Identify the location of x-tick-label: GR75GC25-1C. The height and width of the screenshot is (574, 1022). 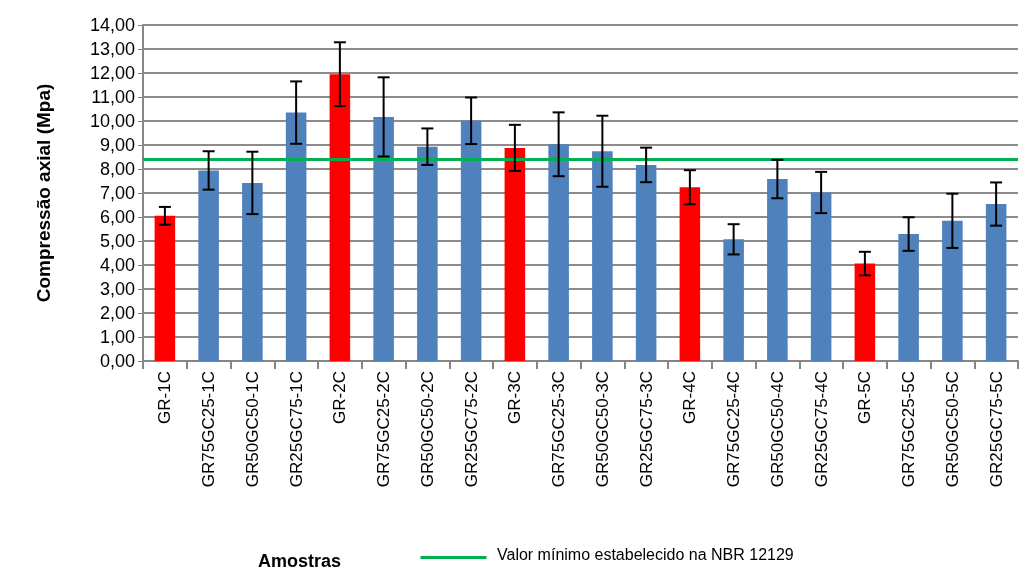
(209, 429).